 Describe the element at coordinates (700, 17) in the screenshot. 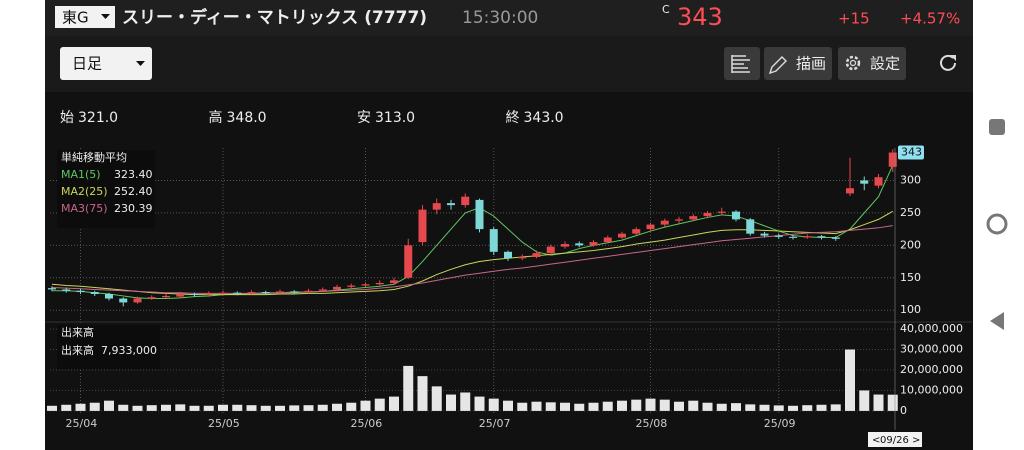

I see `price: 343` at that location.